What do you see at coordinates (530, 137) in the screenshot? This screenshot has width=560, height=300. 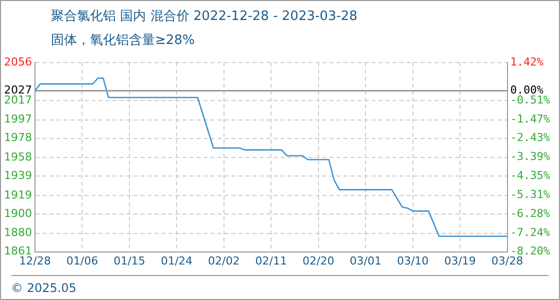 I see `y2-tick-label: -2.43%` at bounding box center [530, 137].